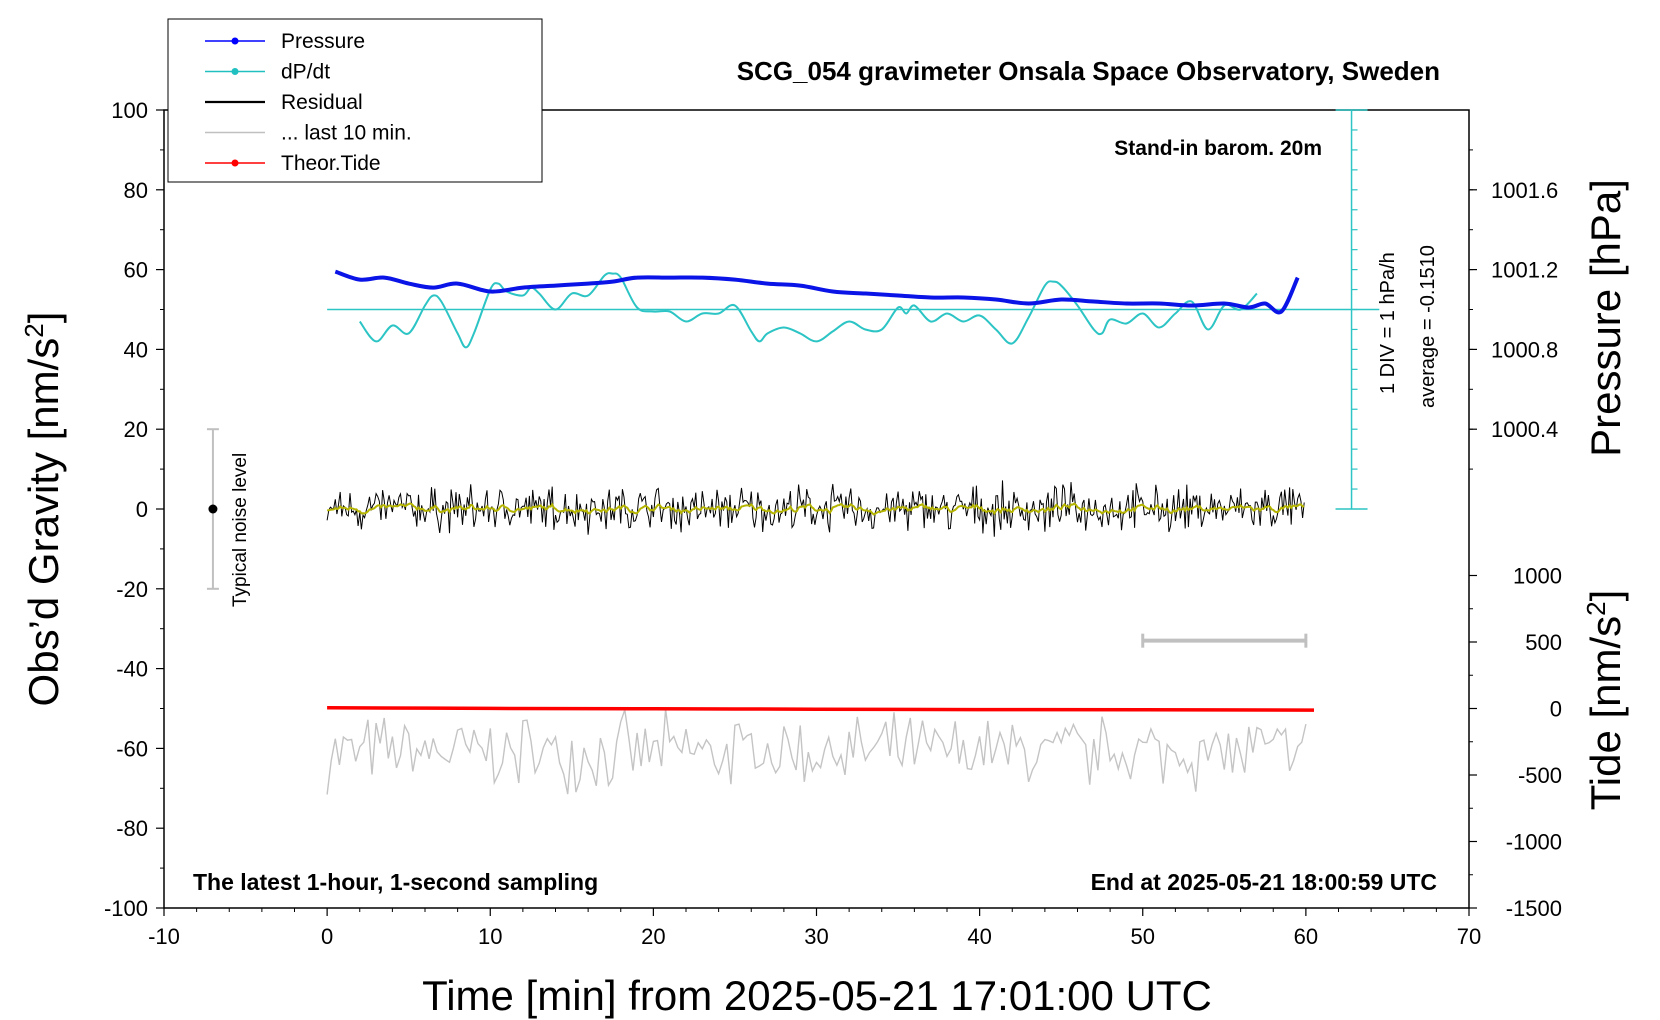 The width and height of the screenshot is (1660, 1020). I want to click on div-label: 1 DIV = 1 hPa/h, so click(1388, 323).